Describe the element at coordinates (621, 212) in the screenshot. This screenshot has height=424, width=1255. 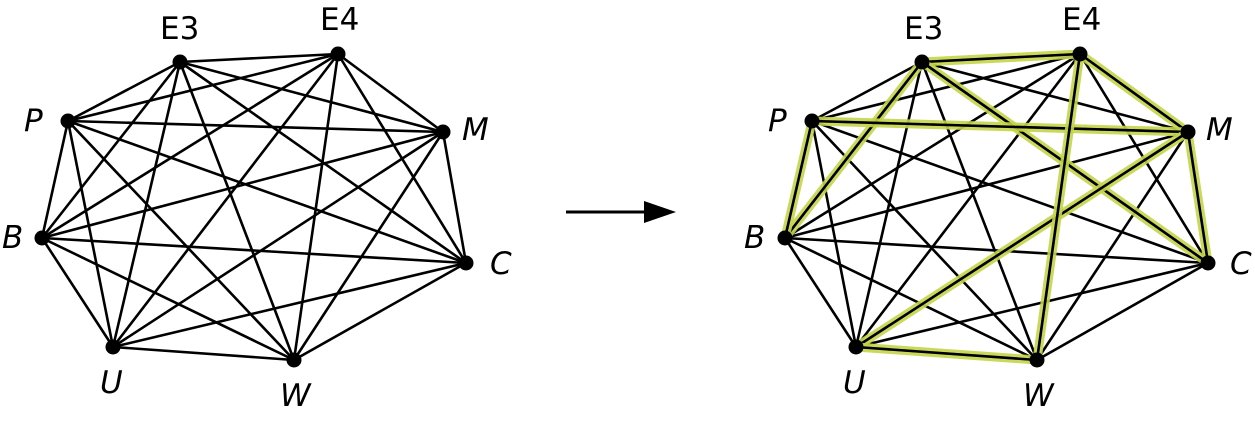
I see `transform-arrow` at that location.